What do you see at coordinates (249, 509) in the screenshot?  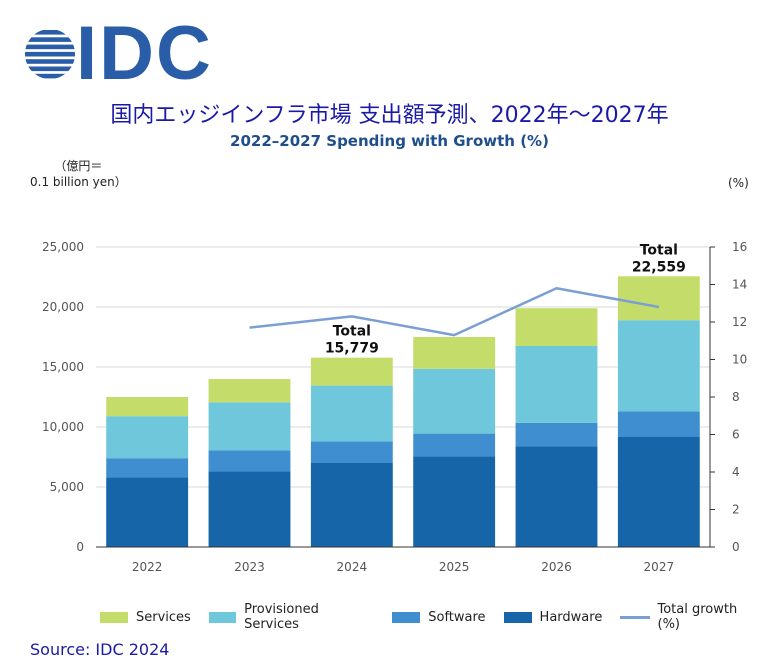 I see `bar-hardware-2023` at bounding box center [249, 509].